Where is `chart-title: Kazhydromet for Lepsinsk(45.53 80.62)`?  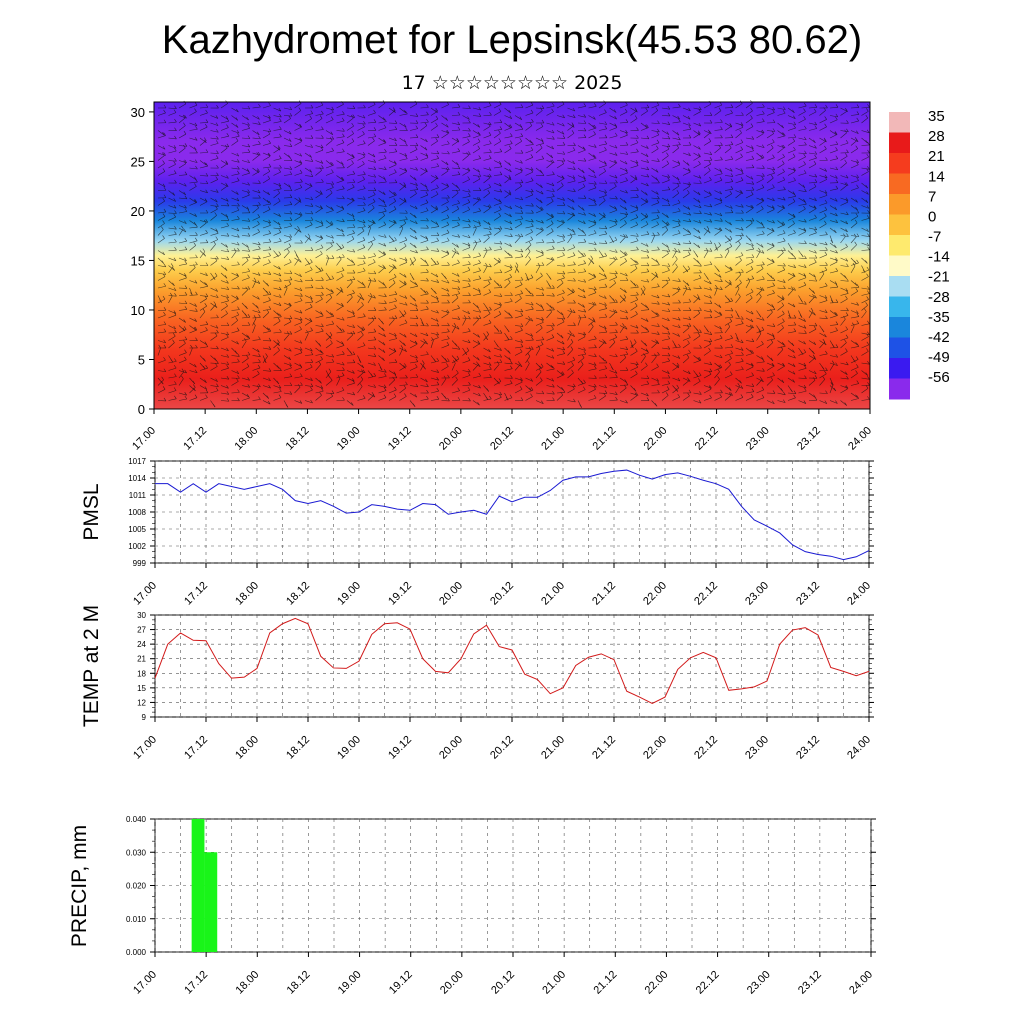 chart-title: Kazhydromet for Lepsinsk(45.53 80.62) is located at coordinates (512, 40).